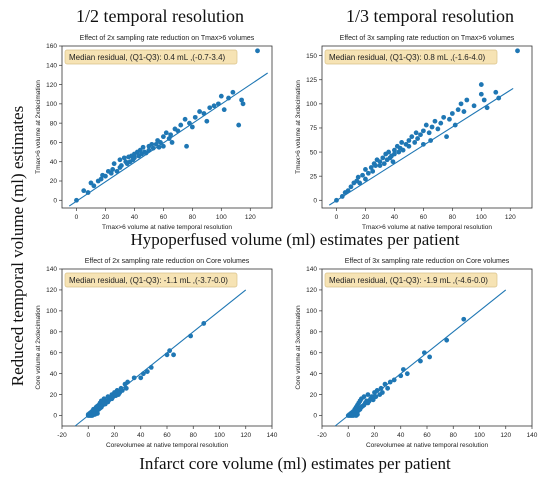 This screenshot has width=550, height=478. I want to click on regression-line, so click(421, 146).